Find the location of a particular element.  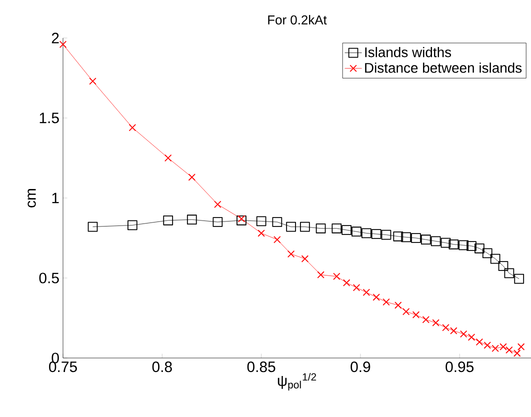

x-tick-label: 0.9 is located at coordinates (360, 367).